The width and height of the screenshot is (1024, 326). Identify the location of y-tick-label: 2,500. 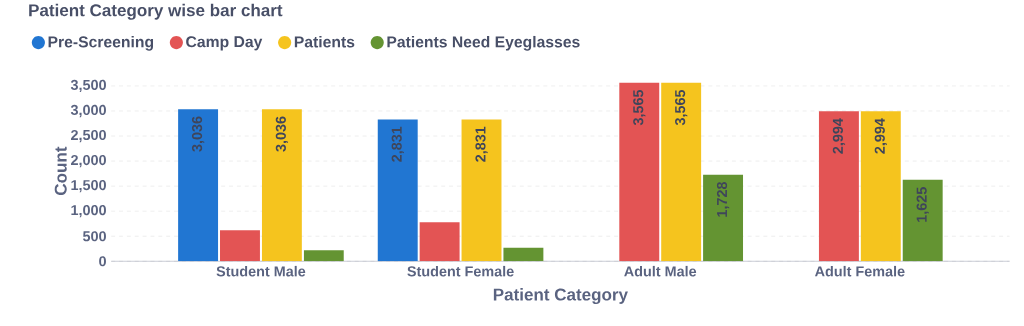
(88, 136).